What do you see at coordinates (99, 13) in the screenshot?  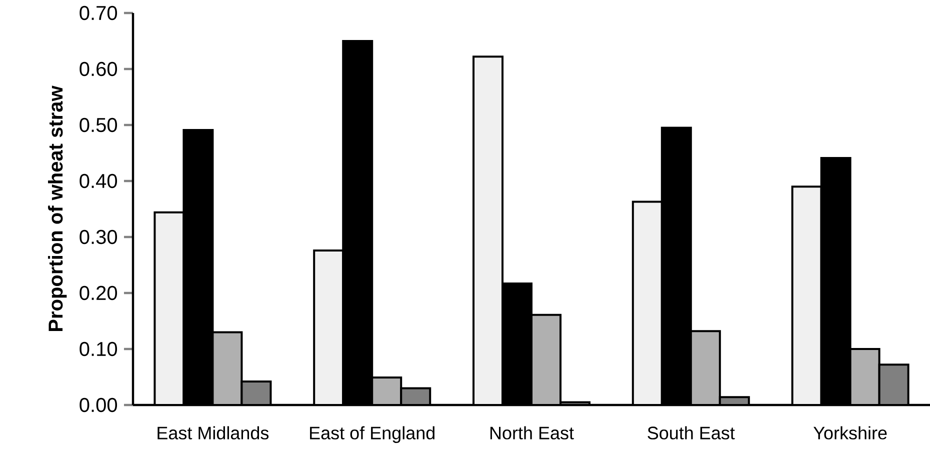 I see `y-tick-label: 0.70` at bounding box center [99, 13].